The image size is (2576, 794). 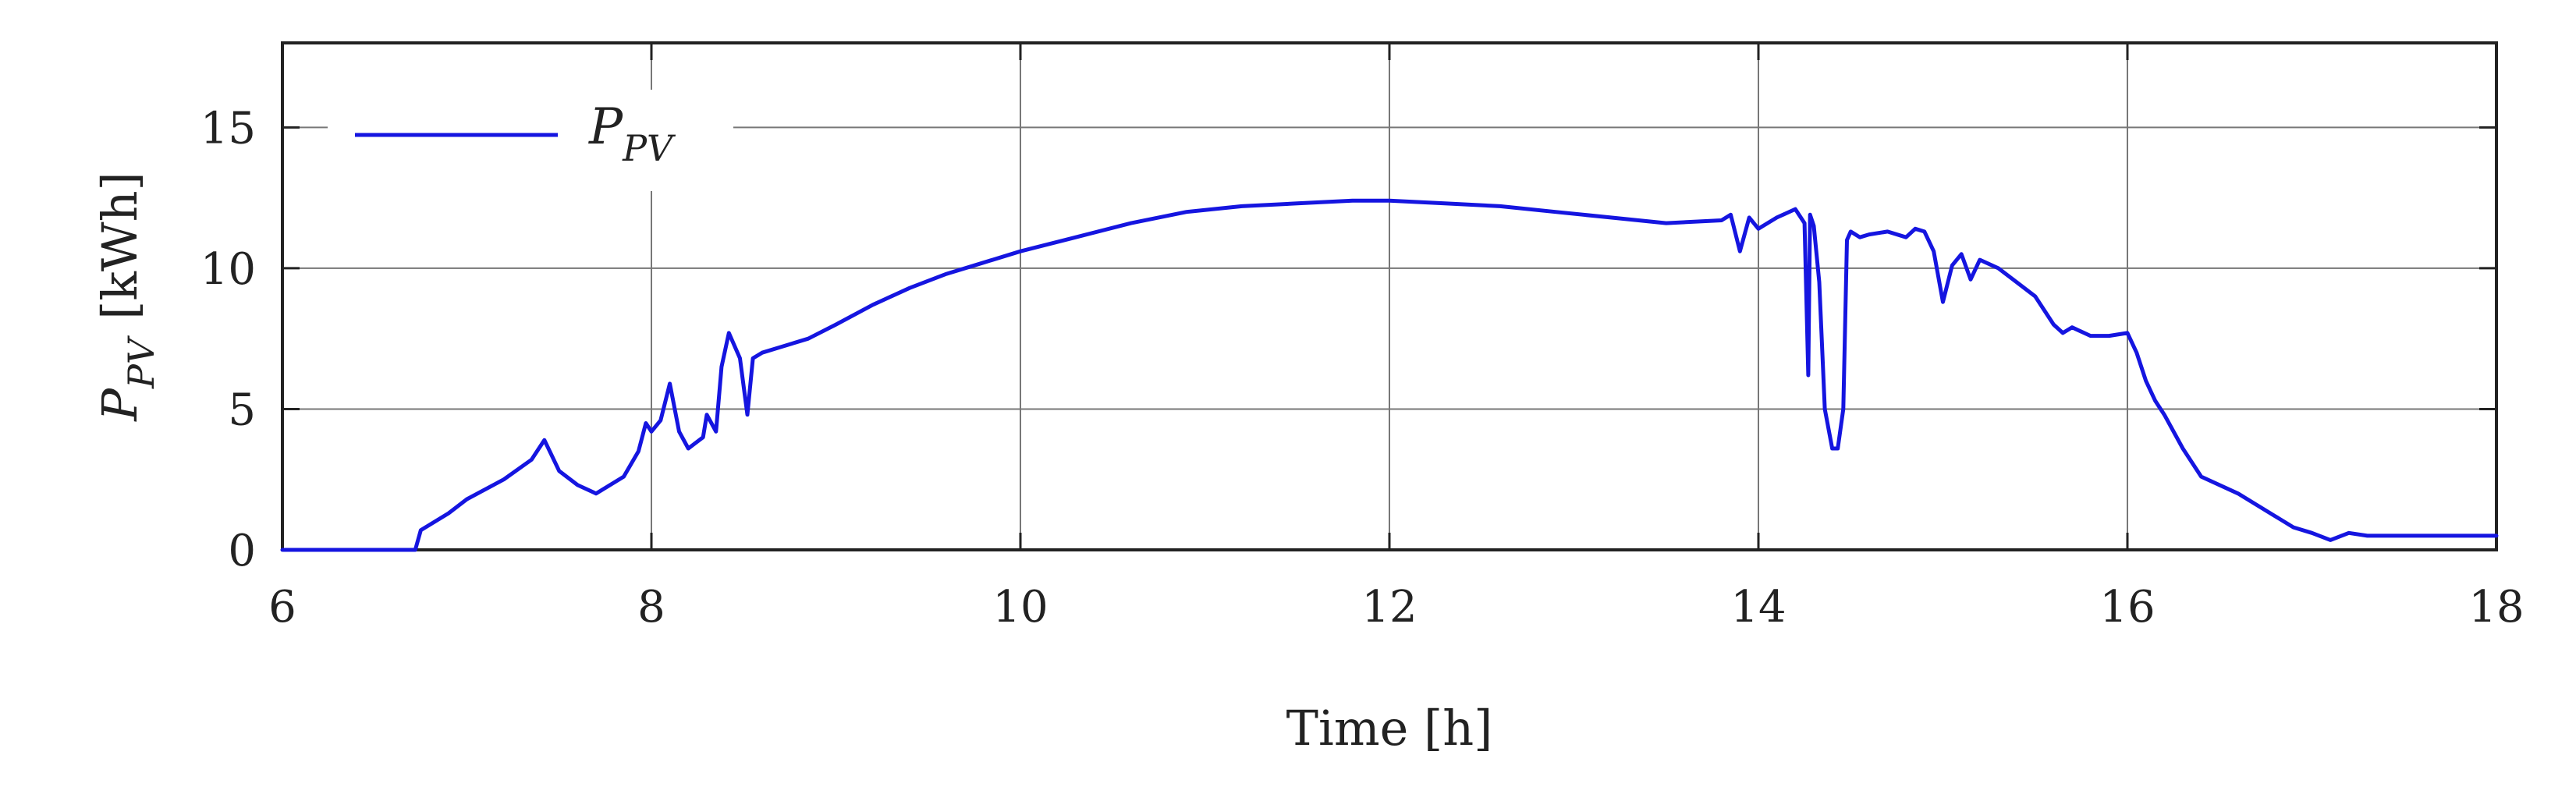 What do you see at coordinates (242, 551) in the screenshot?
I see `y-tick-label: 0` at bounding box center [242, 551].